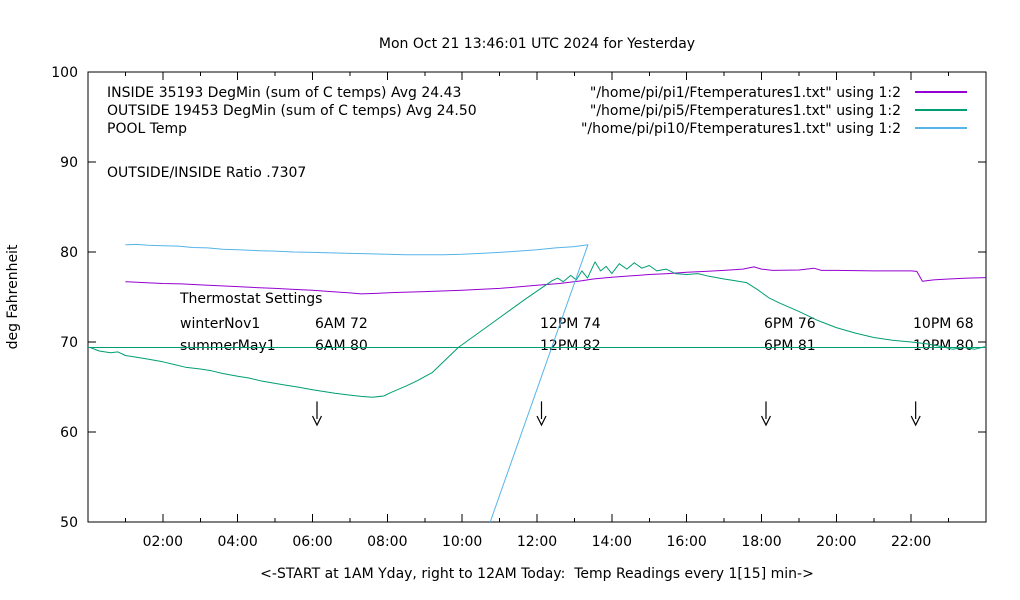  What do you see at coordinates (69, 523) in the screenshot?
I see `y-tick-label: 50` at bounding box center [69, 523].